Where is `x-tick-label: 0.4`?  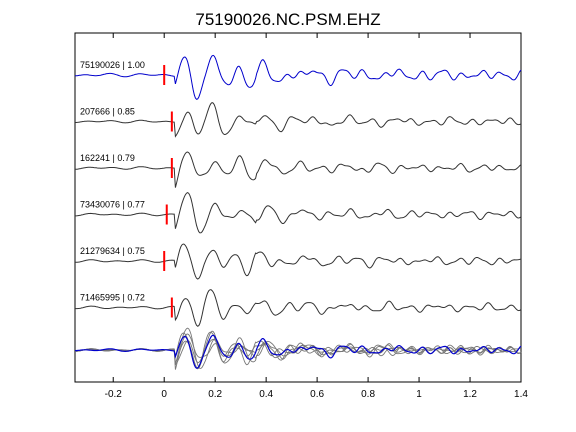 x-tick-label: 0.4 is located at coordinates (266, 394).